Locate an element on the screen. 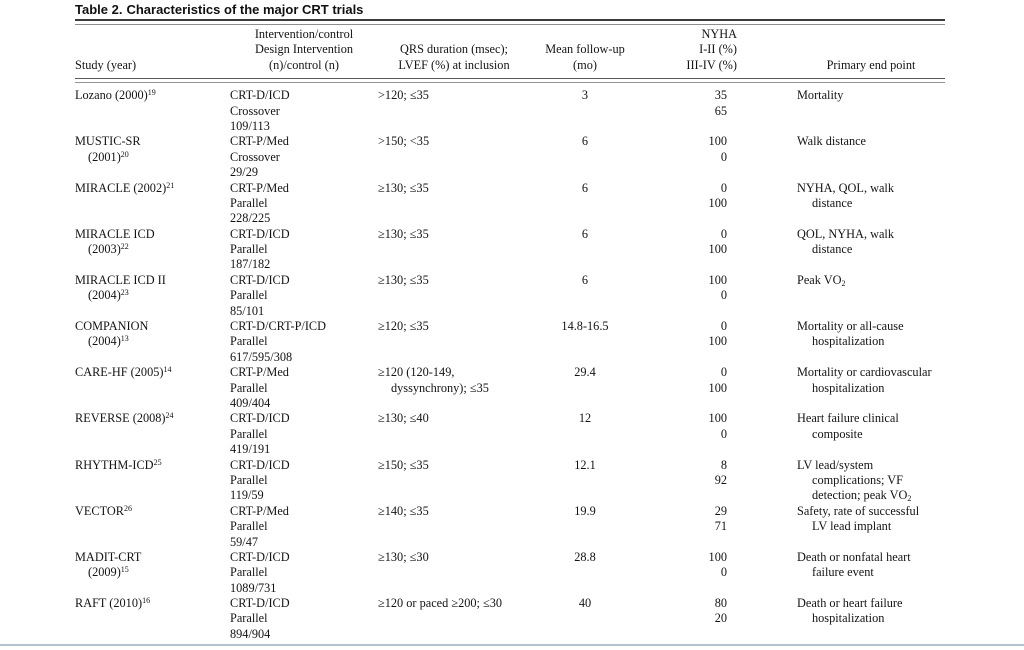 Image resolution: width=1024 pixels, height=650 pixels. cell-study: MADIT-CRT (2009)15 is located at coordinates (152, 573).